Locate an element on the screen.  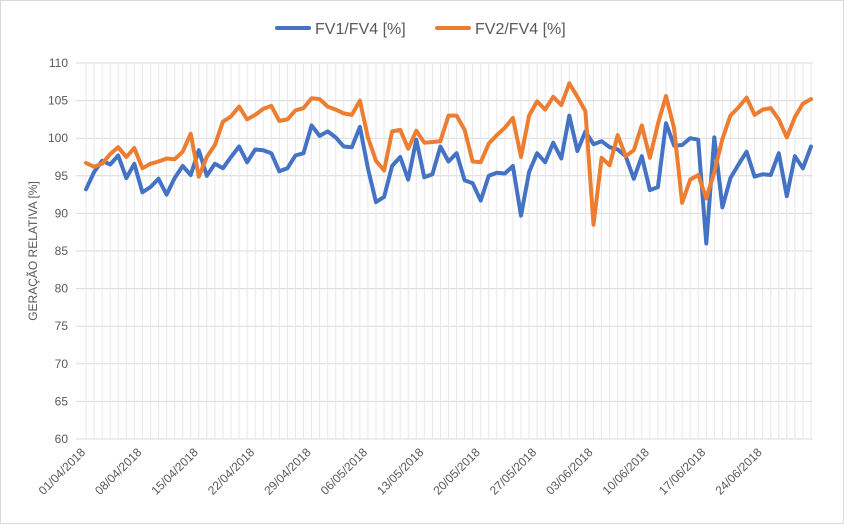
y-tick-label: 60 is located at coordinates (62, 439).